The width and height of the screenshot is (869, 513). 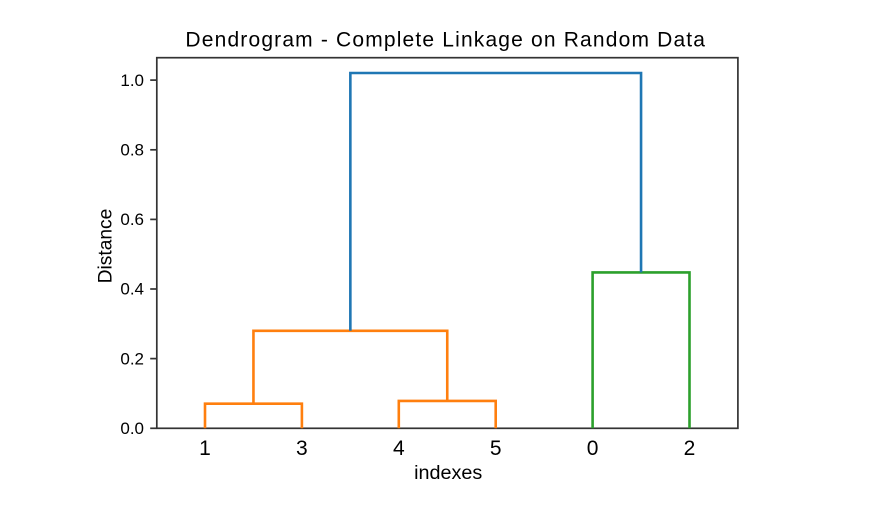 What do you see at coordinates (593, 448) in the screenshot?
I see `svg-text: 0` at bounding box center [593, 448].